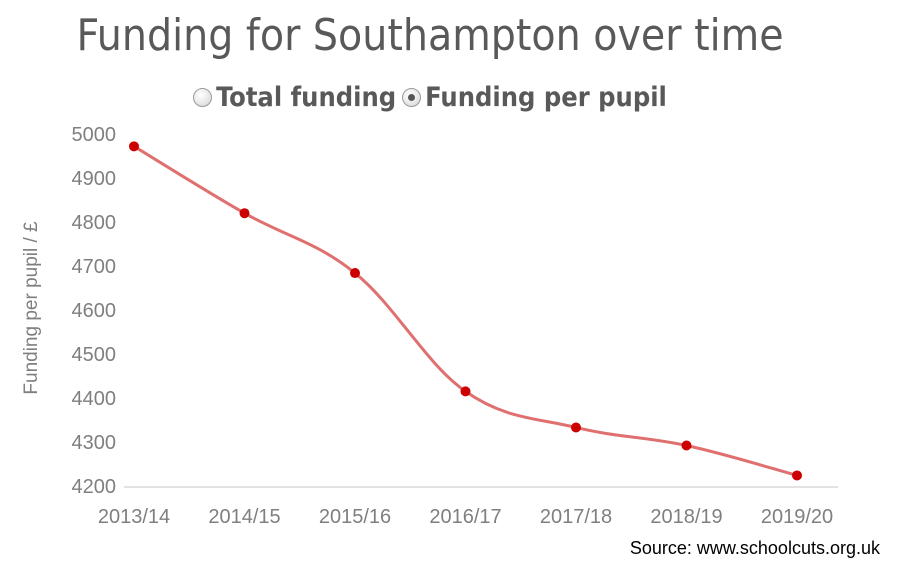  Describe the element at coordinates (686, 517) in the screenshot. I see `x-tick-label: 2018/19` at that location.